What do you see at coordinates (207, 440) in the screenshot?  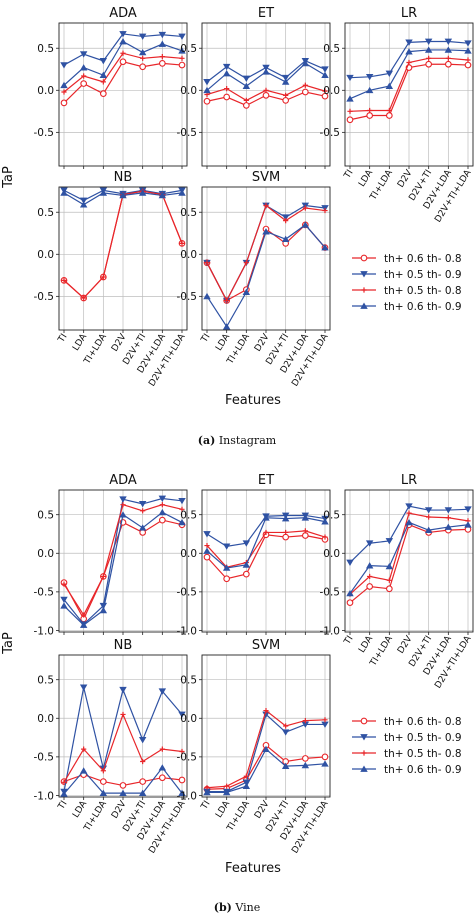 I see `caption-label: (a)` at bounding box center [207, 440].